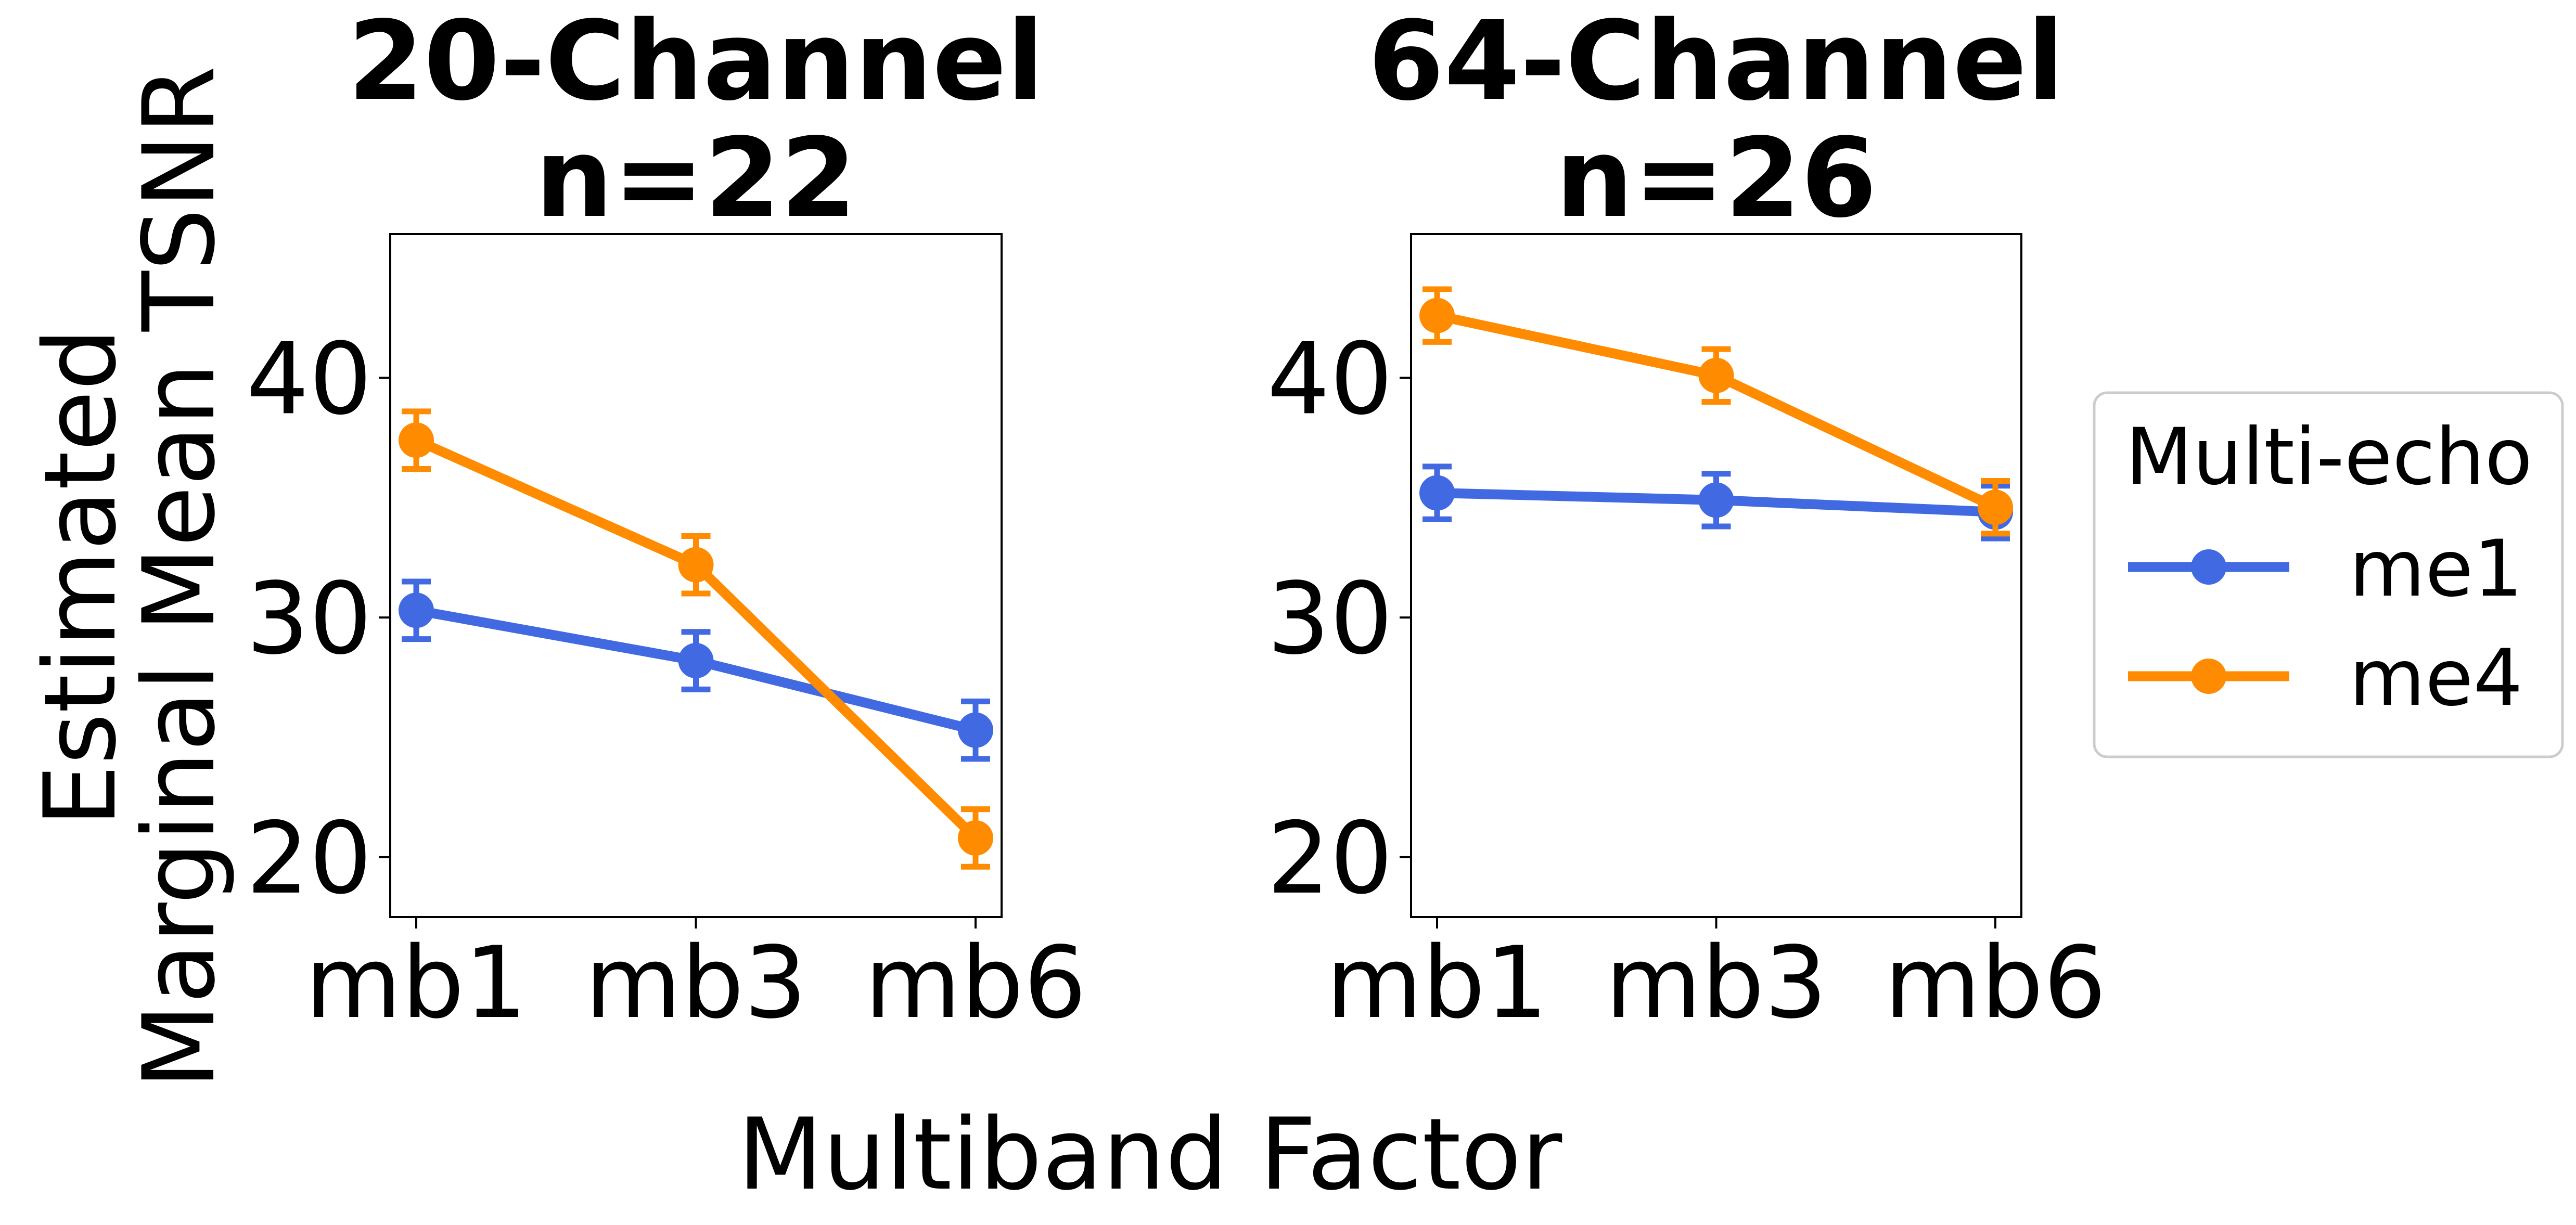 The image size is (2576, 1225). I want to click on legend-title: Multi-echo, so click(2328, 457).